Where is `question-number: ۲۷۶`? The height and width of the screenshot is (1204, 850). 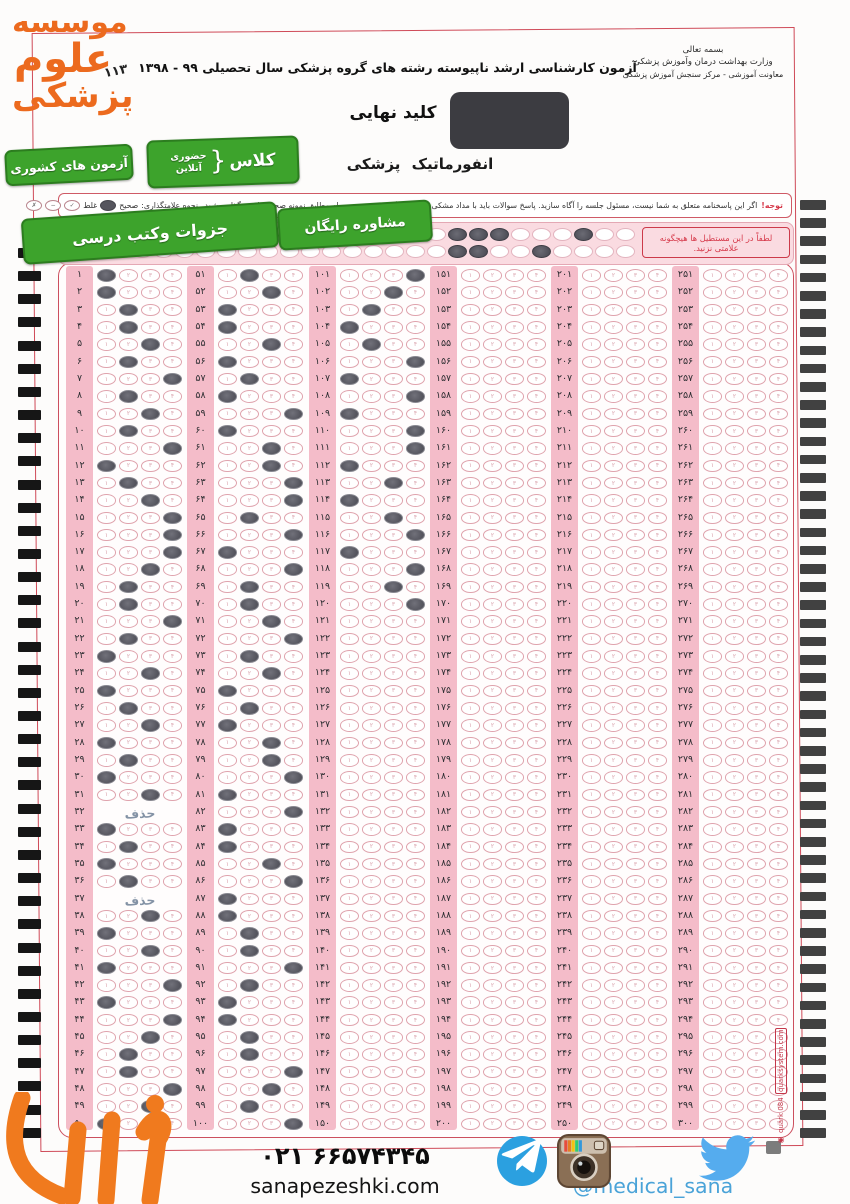 question-number: ۲۷۶ is located at coordinates (685, 707).